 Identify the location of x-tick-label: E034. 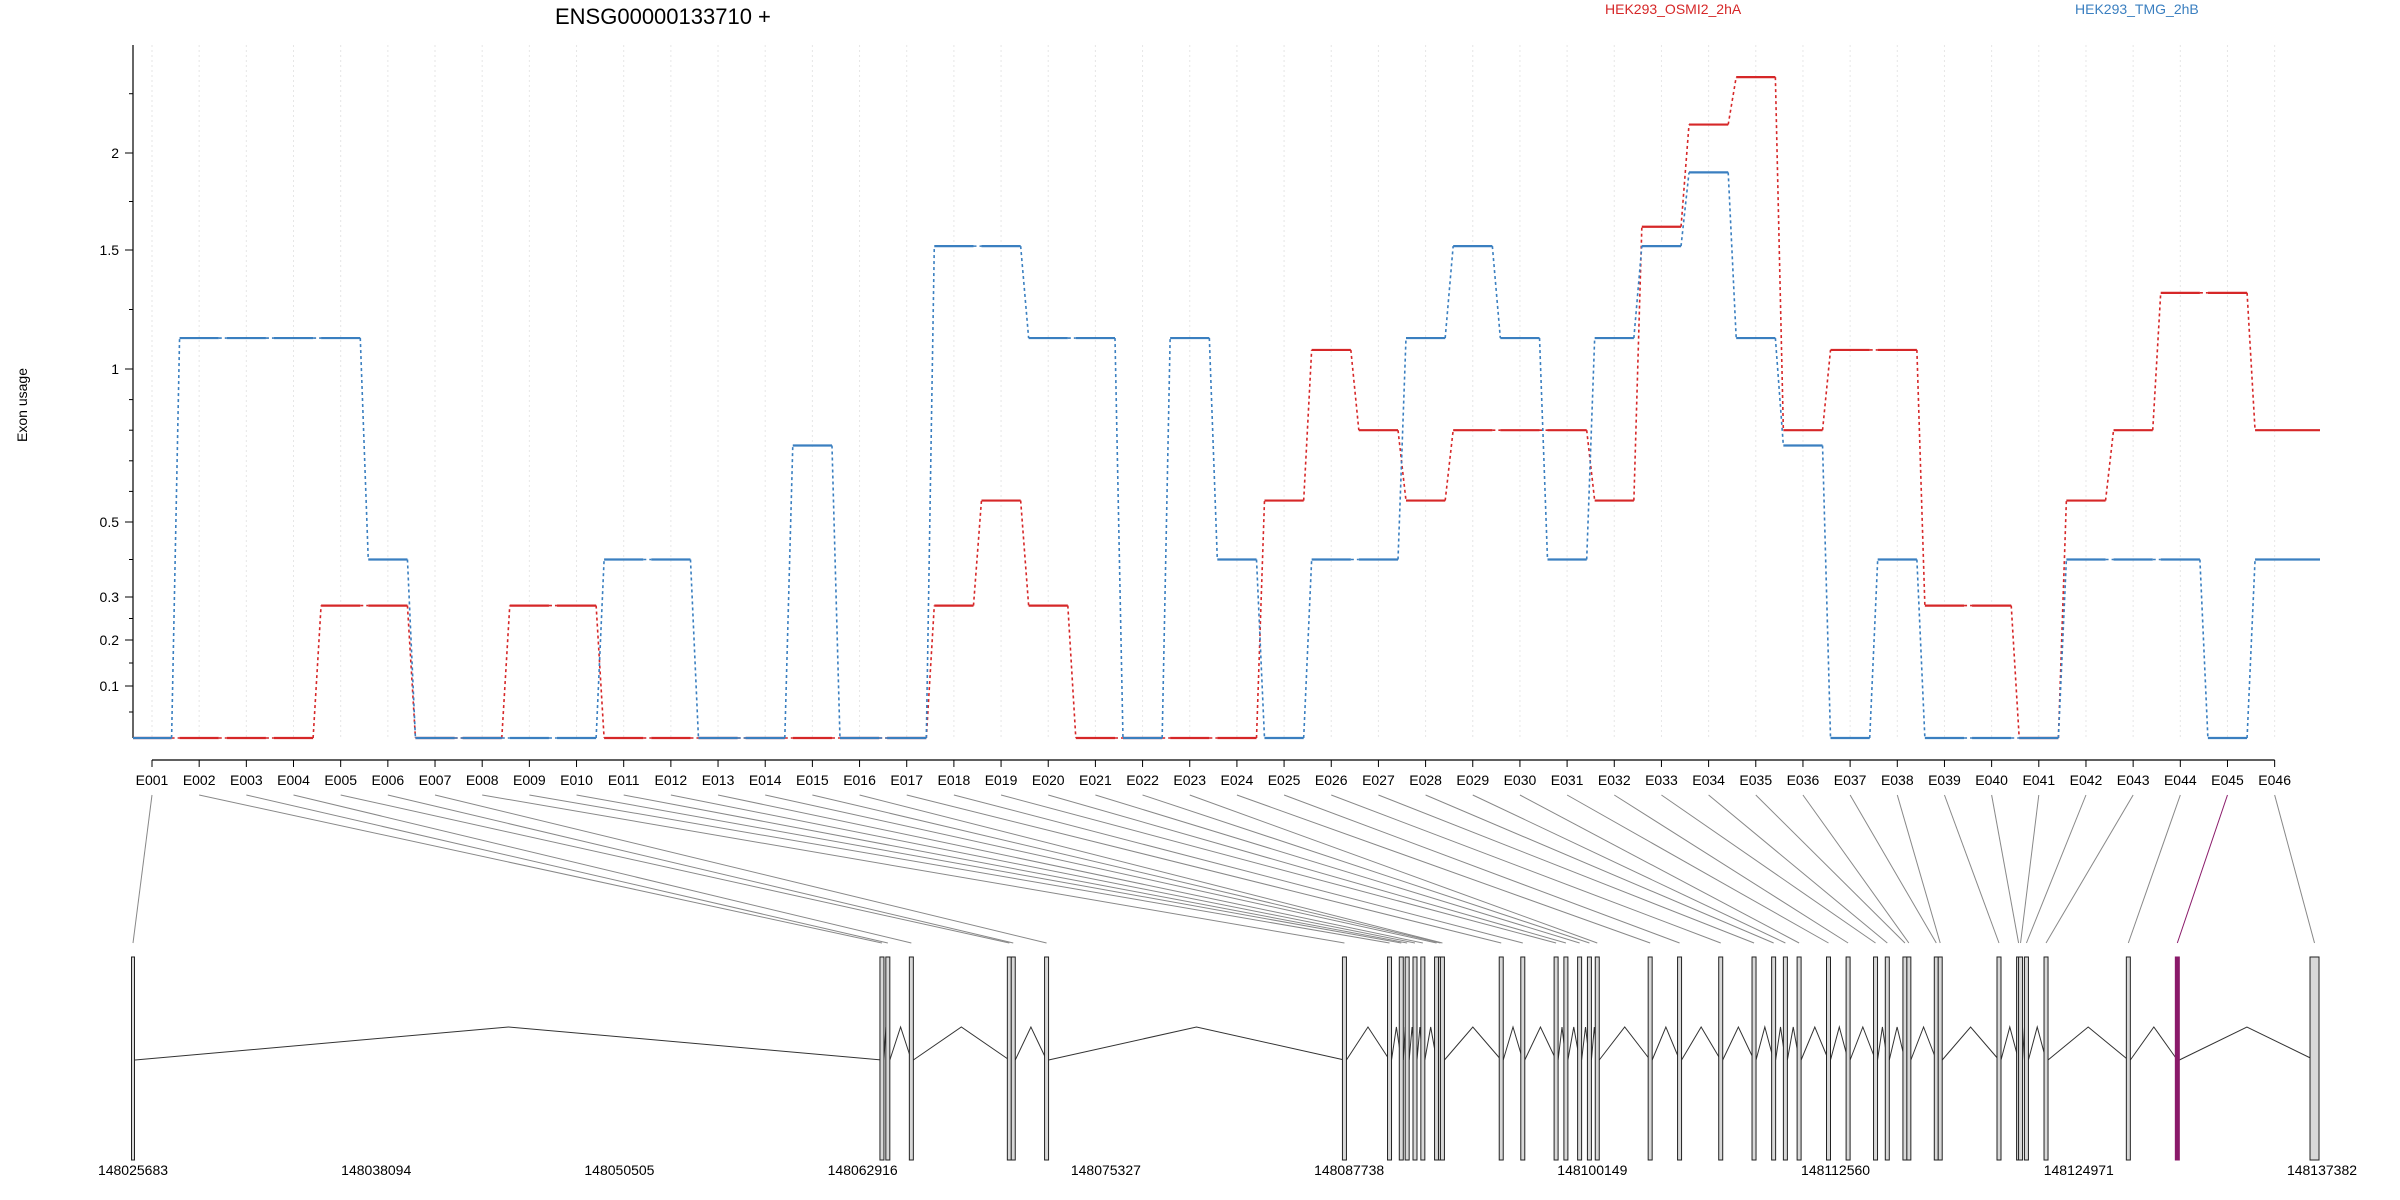
(1708, 780).